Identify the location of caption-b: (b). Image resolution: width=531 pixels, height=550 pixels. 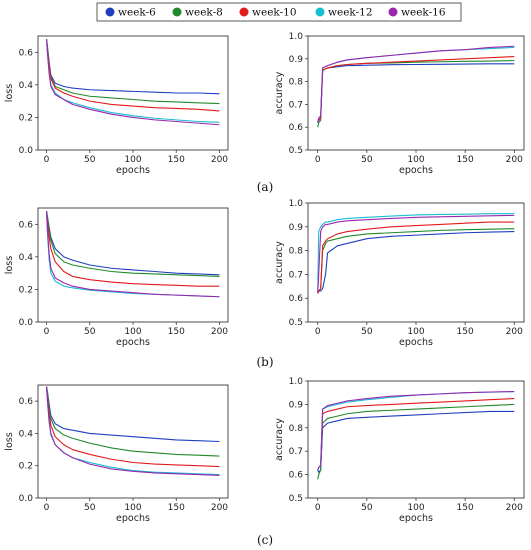
(264, 362).